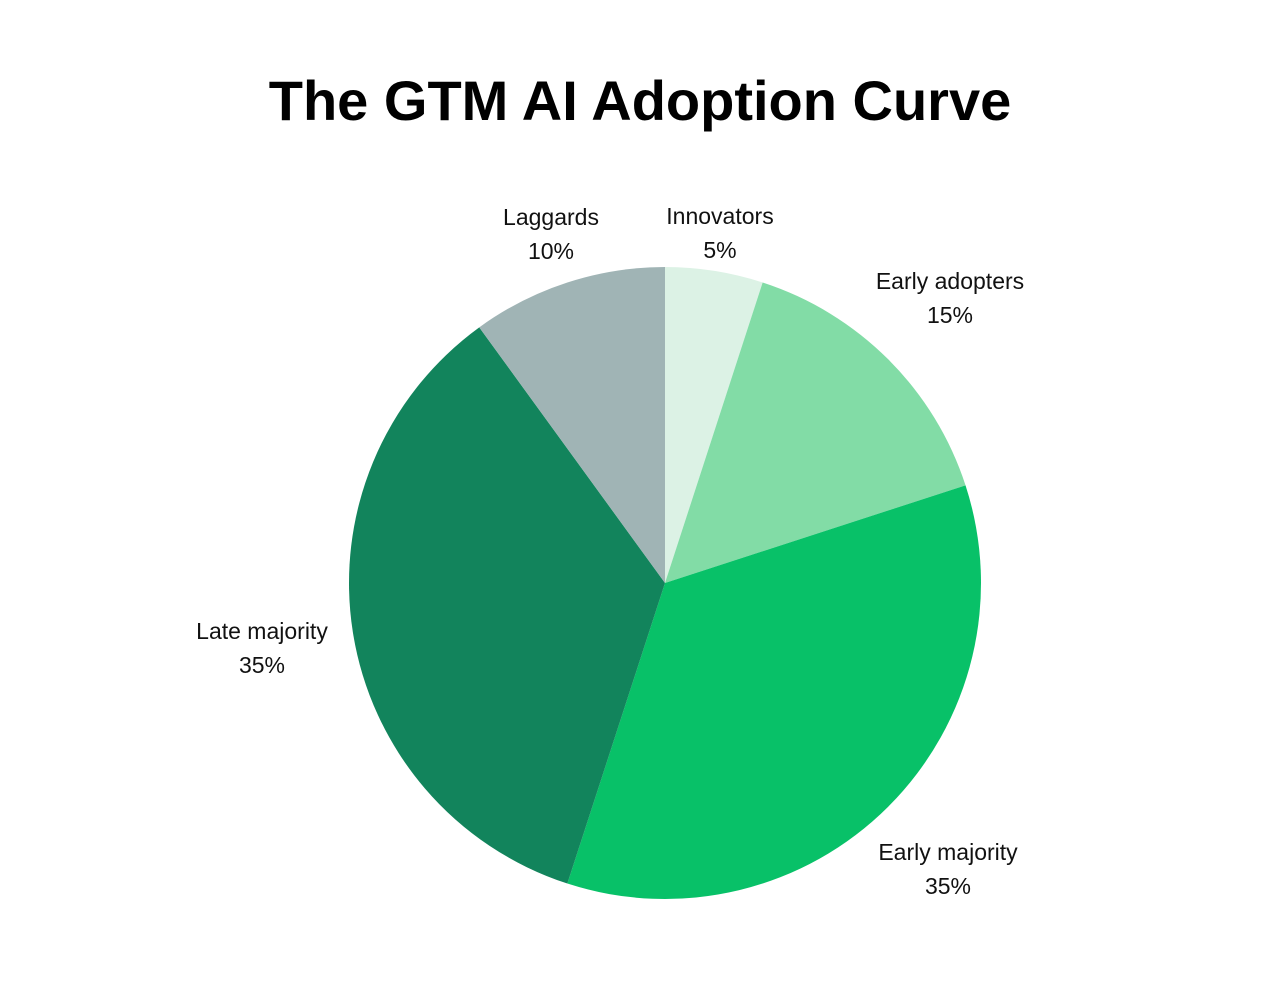  What do you see at coordinates (551, 251) in the screenshot?
I see `slice-value-laggards: 10%` at bounding box center [551, 251].